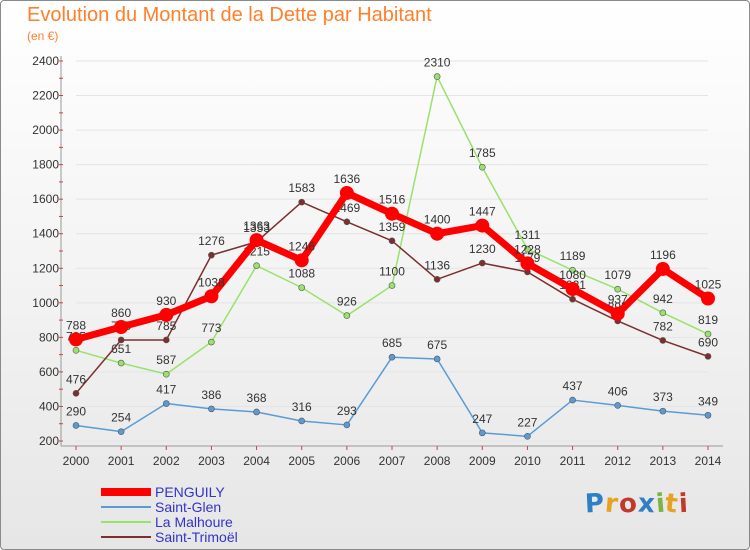 This screenshot has width=750, height=550. I want to click on x-tick-label: 2010, so click(527, 461).